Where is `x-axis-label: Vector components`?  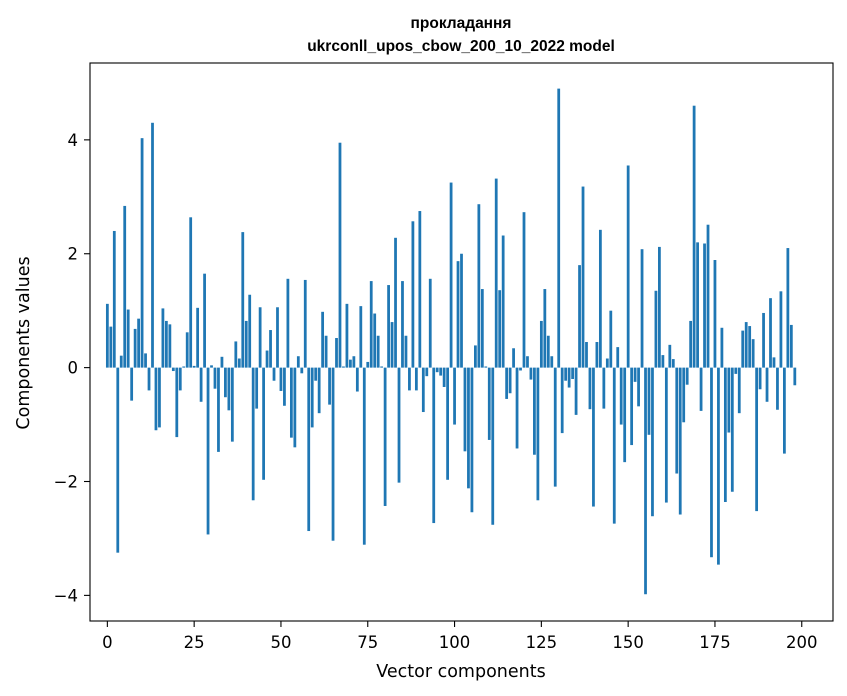 x-axis-label: Vector components is located at coordinates (460, 672).